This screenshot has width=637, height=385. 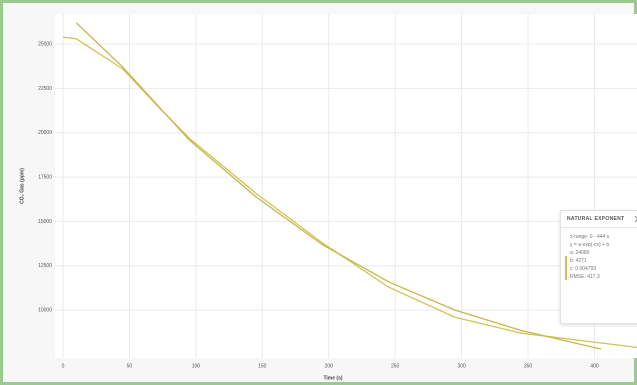 What do you see at coordinates (130, 366) in the screenshot?
I see `x-tick-label: 50` at bounding box center [130, 366].